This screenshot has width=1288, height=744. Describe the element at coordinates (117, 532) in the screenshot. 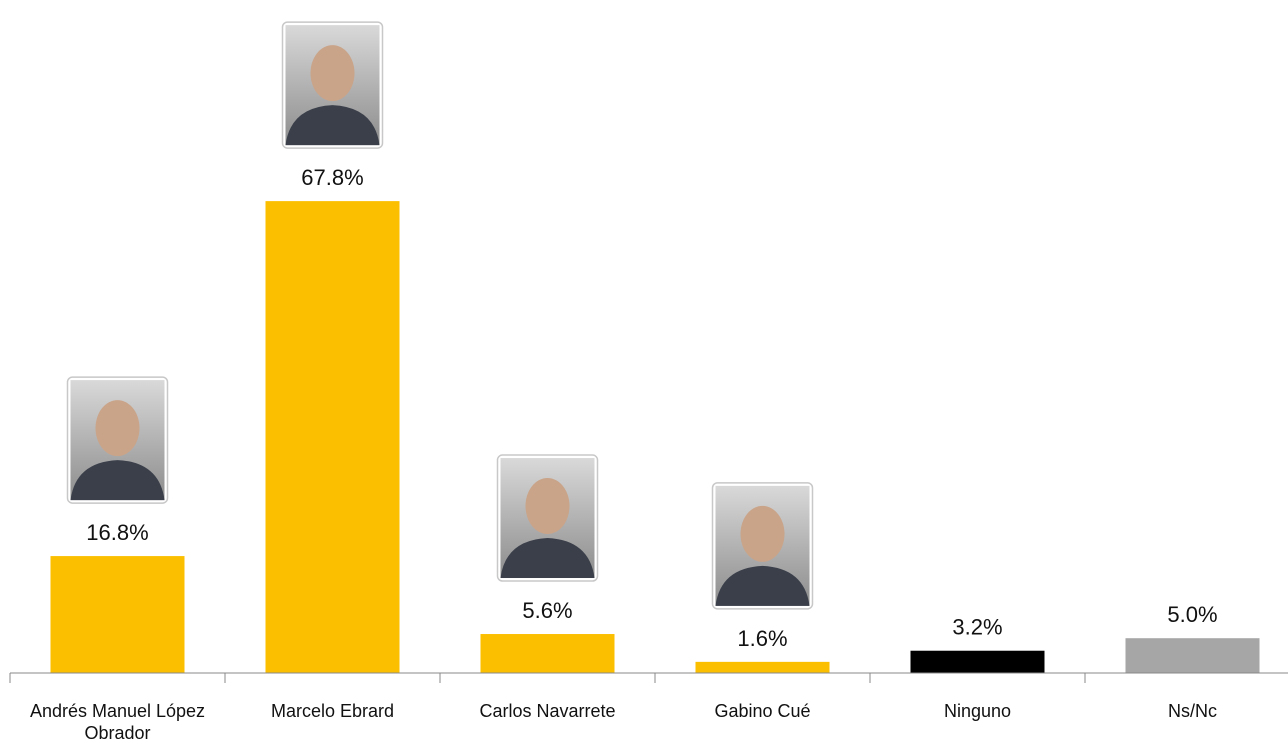

I see `value-label: 16.8%` at that location.